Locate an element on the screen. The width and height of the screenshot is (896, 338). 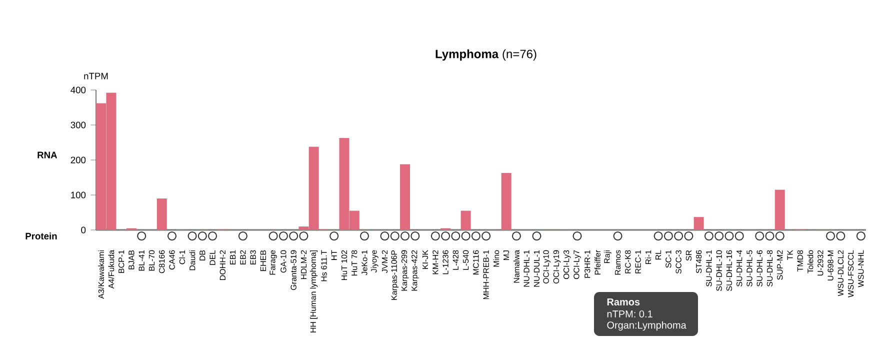
text: Ramos is located at coordinates (623, 302).